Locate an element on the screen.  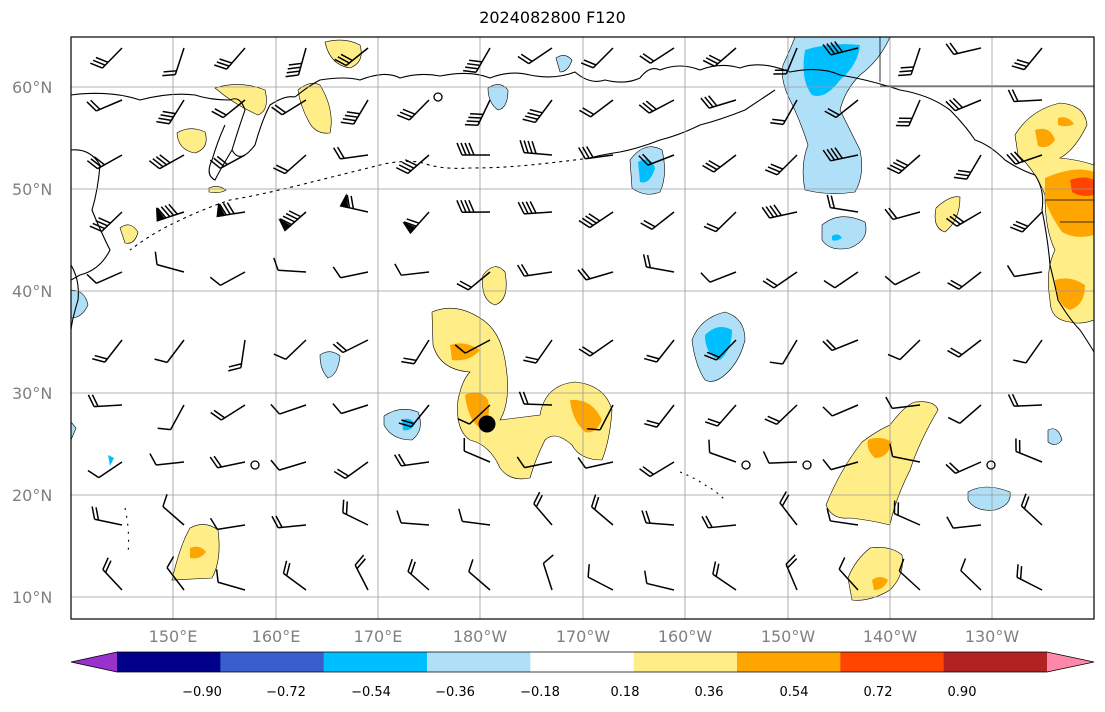
colorbar-tick-label: −0.18 is located at coordinates (540, 692).